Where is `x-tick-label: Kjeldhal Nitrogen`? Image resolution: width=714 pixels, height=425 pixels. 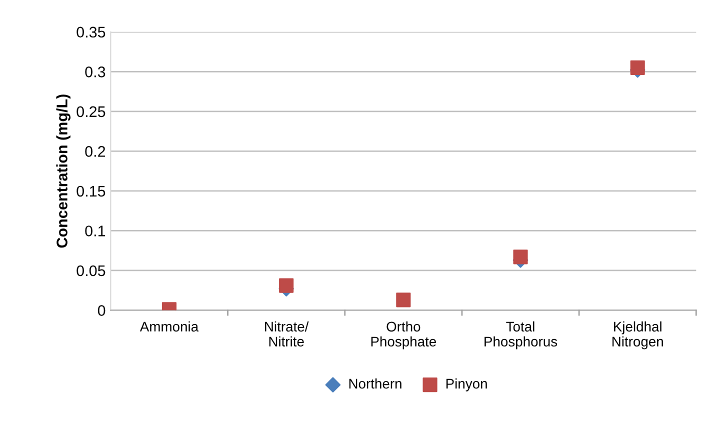 x-tick-label: Kjeldhal Nitrogen is located at coordinates (637, 335).